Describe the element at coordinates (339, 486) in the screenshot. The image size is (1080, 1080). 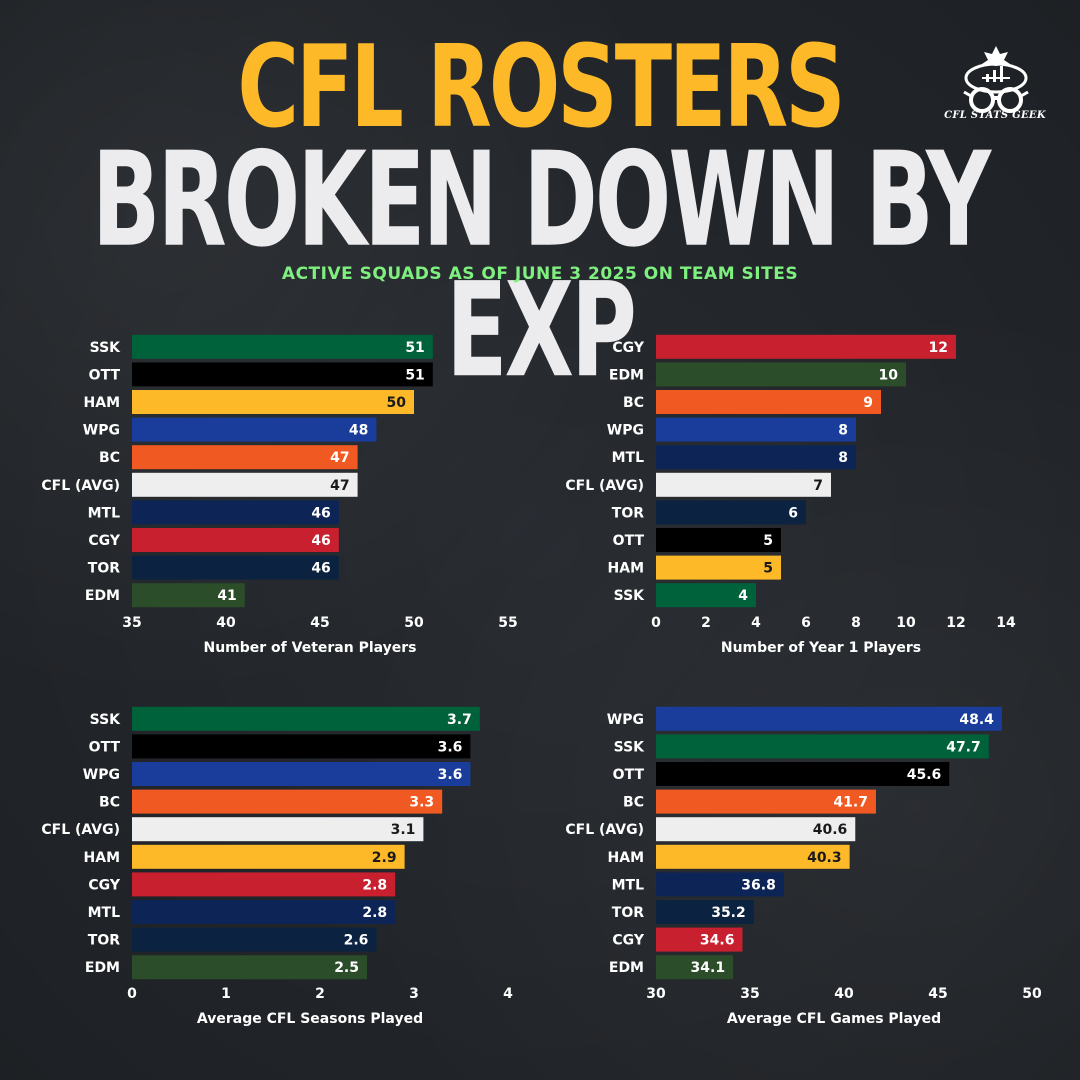
I see `data-label: 47` at that location.